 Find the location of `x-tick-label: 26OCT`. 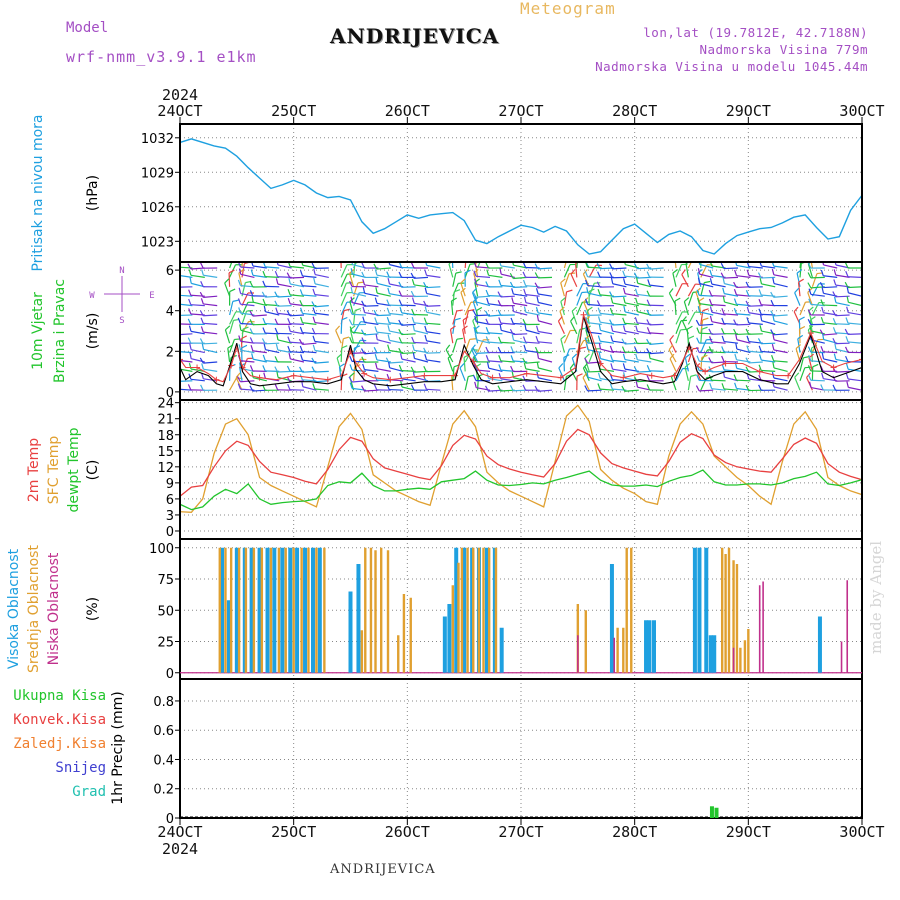

x-tick-label: 26OCT is located at coordinates (407, 111).